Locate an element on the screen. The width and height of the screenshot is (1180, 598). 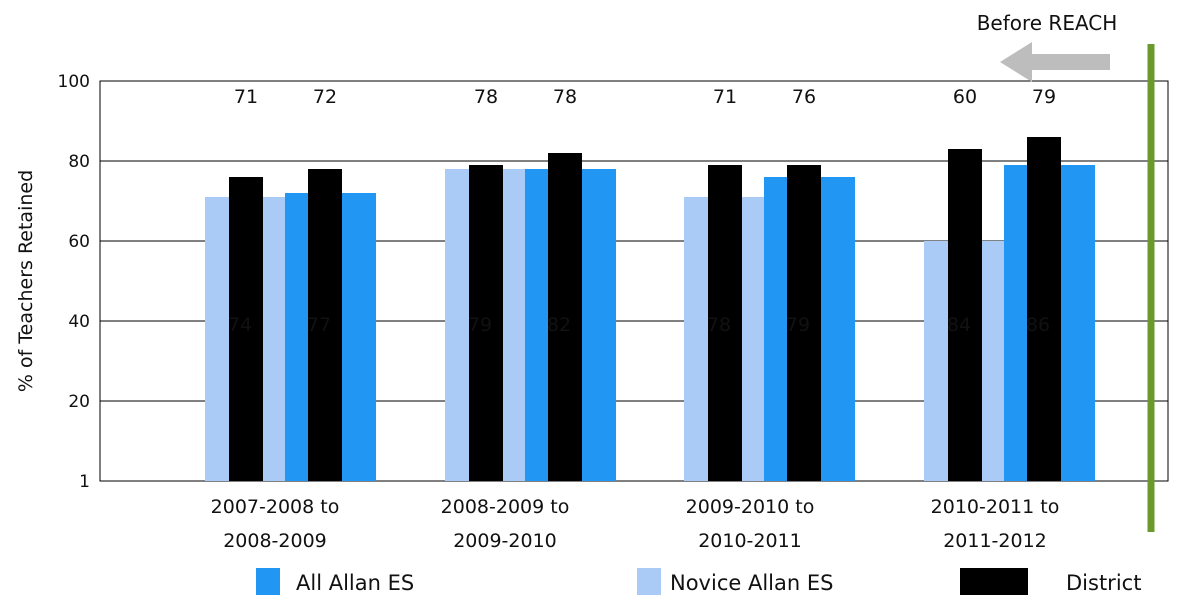
bar-top-label: 60 is located at coordinates (965, 97).